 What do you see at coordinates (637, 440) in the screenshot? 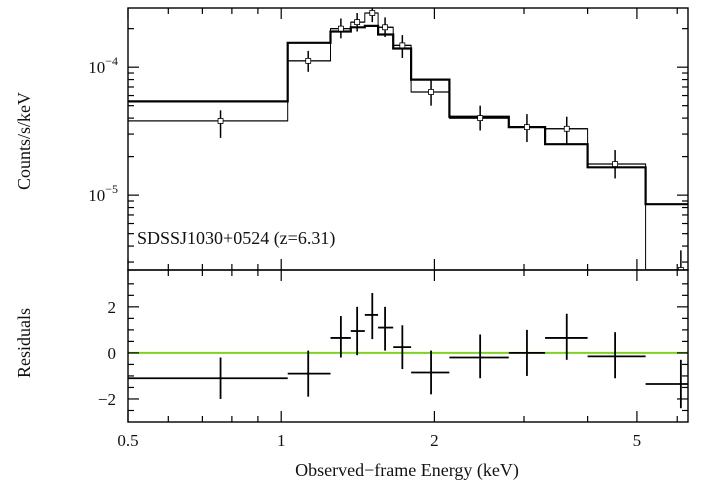
I see `x-tick-label: 5` at bounding box center [637, 440].